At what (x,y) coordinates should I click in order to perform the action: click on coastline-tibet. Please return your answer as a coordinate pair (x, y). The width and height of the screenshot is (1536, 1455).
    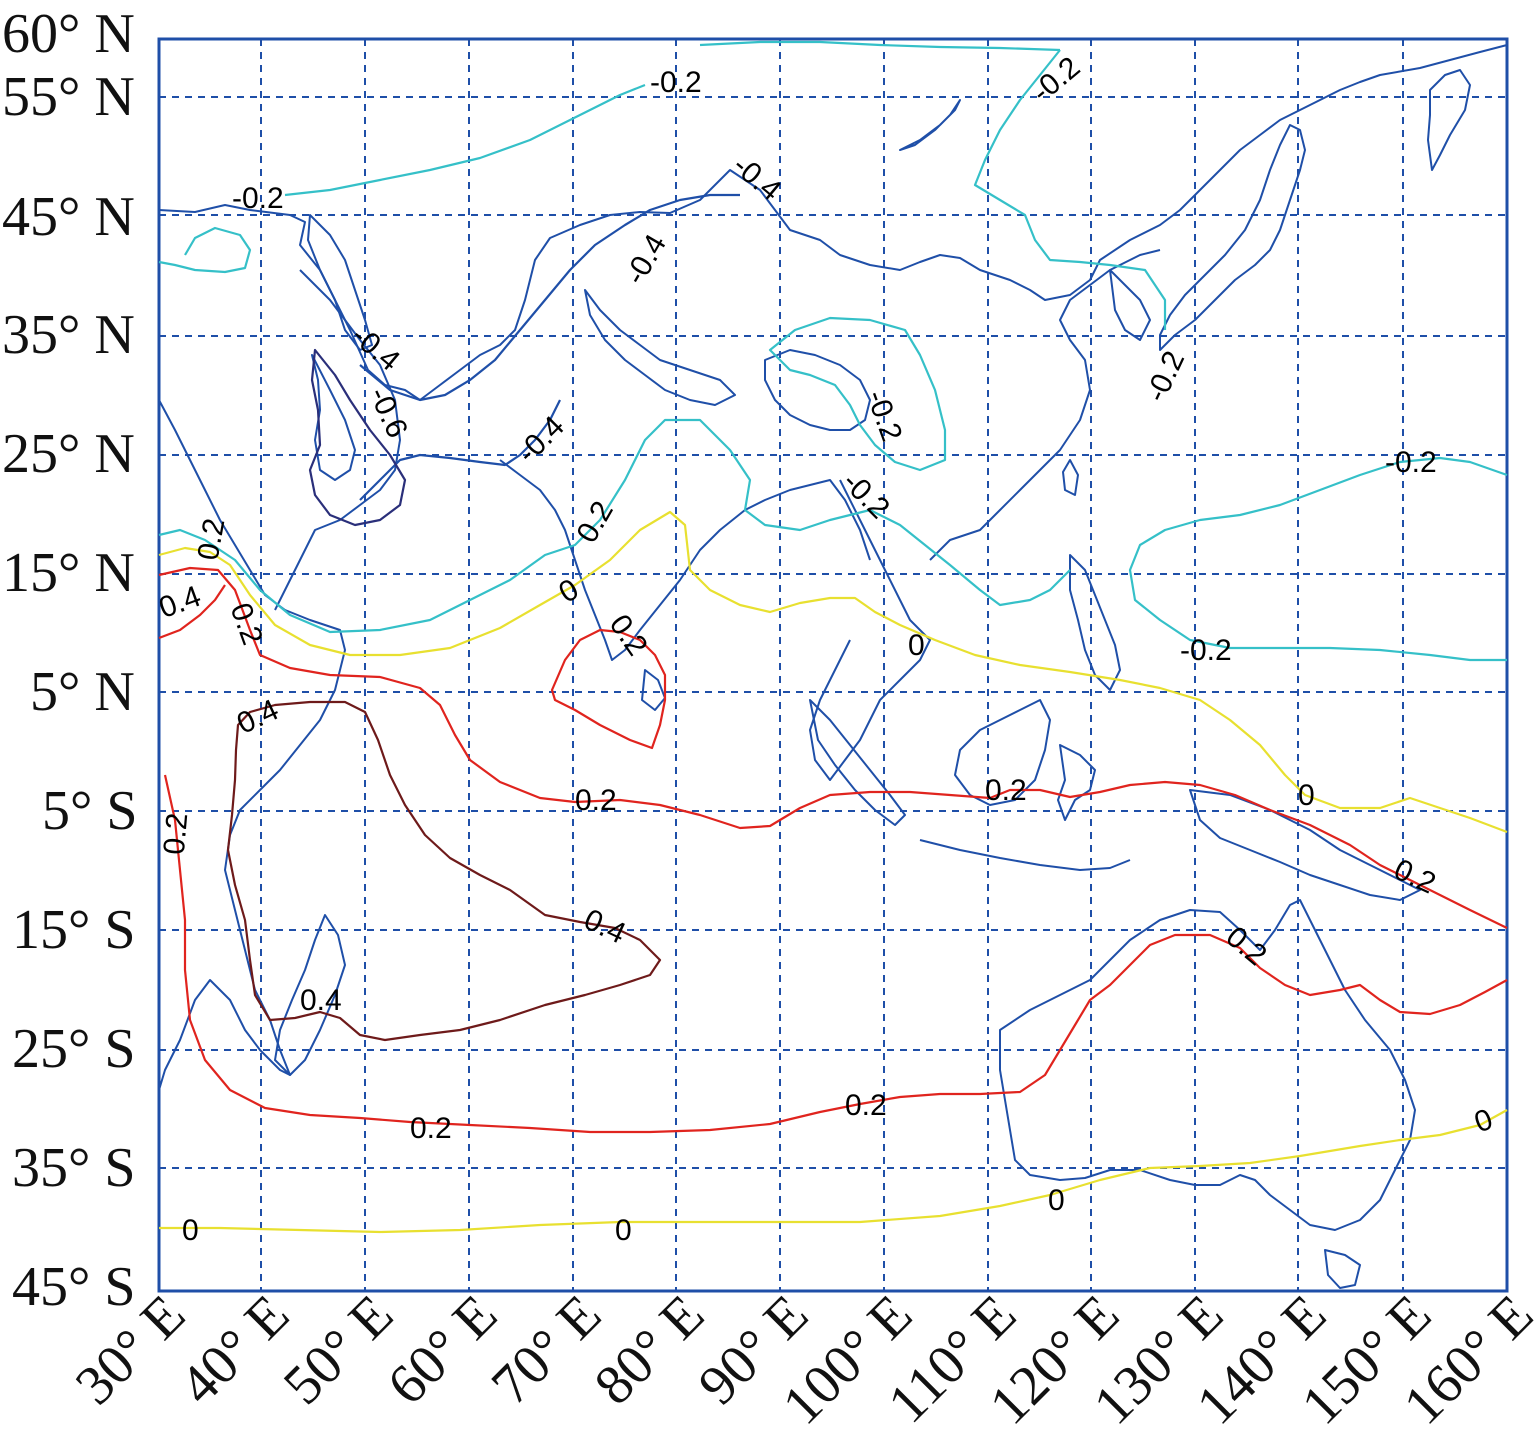
    Looking at the image, I should click on (817, 390).